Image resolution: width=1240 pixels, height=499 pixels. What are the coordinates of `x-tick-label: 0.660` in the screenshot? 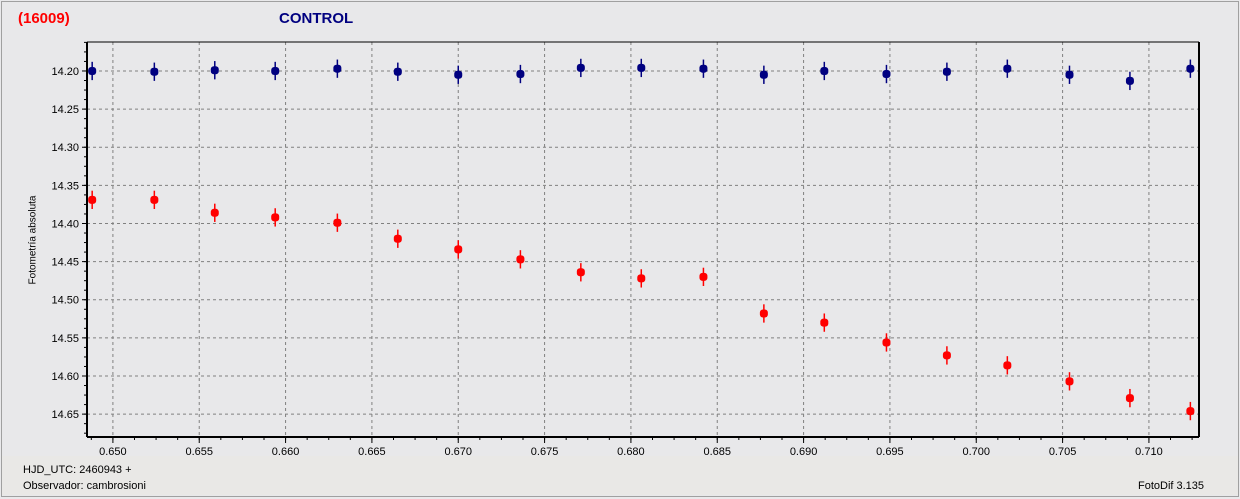 It's located at (286, 452).